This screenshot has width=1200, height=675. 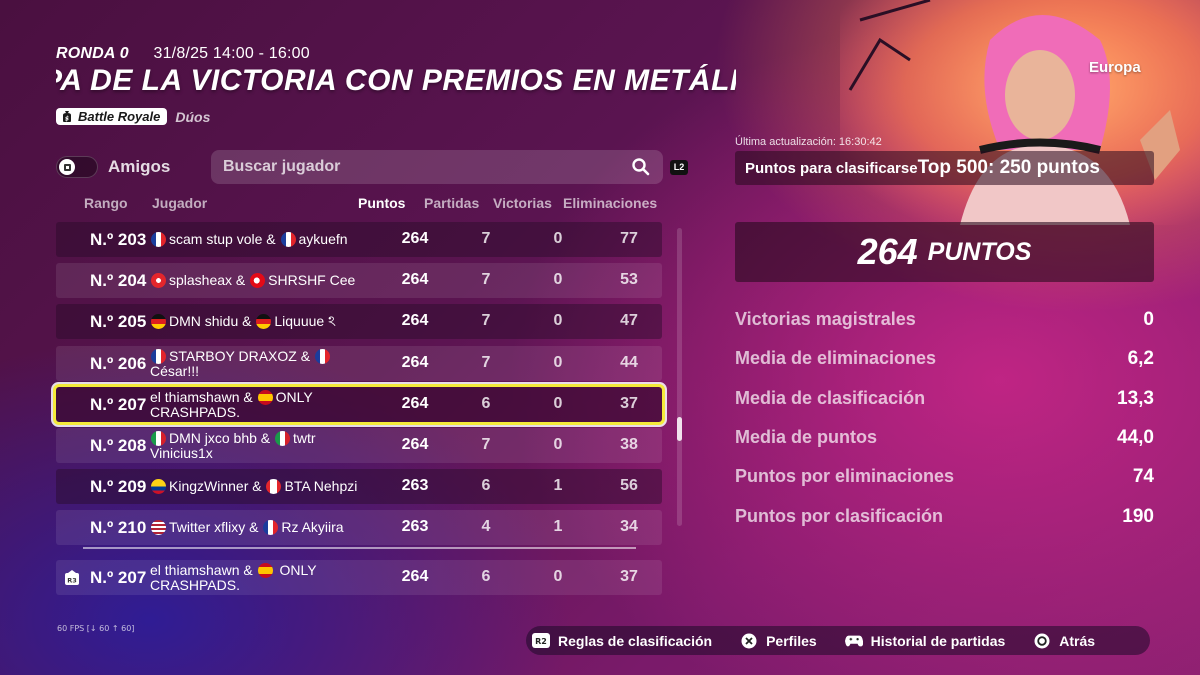 I want to click on scrollbar-thumb, so click(x=679, y=429).